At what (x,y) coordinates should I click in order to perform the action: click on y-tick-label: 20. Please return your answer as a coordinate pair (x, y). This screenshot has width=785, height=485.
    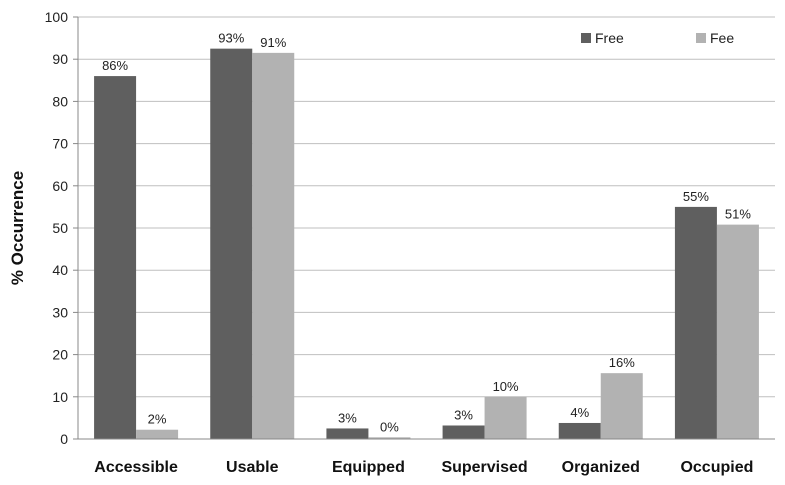
    Looking at the image, I should click on (60, 355).